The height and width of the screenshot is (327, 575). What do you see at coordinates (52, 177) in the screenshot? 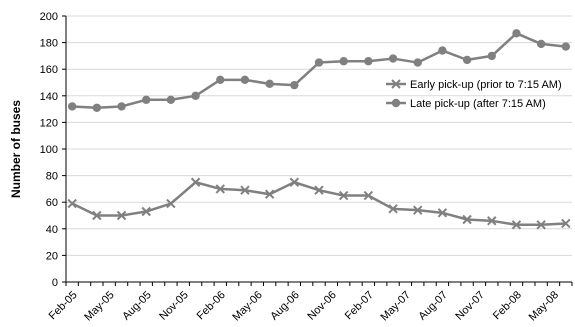
I see `y-tick-label: 80` at bounding box center [52, 177].